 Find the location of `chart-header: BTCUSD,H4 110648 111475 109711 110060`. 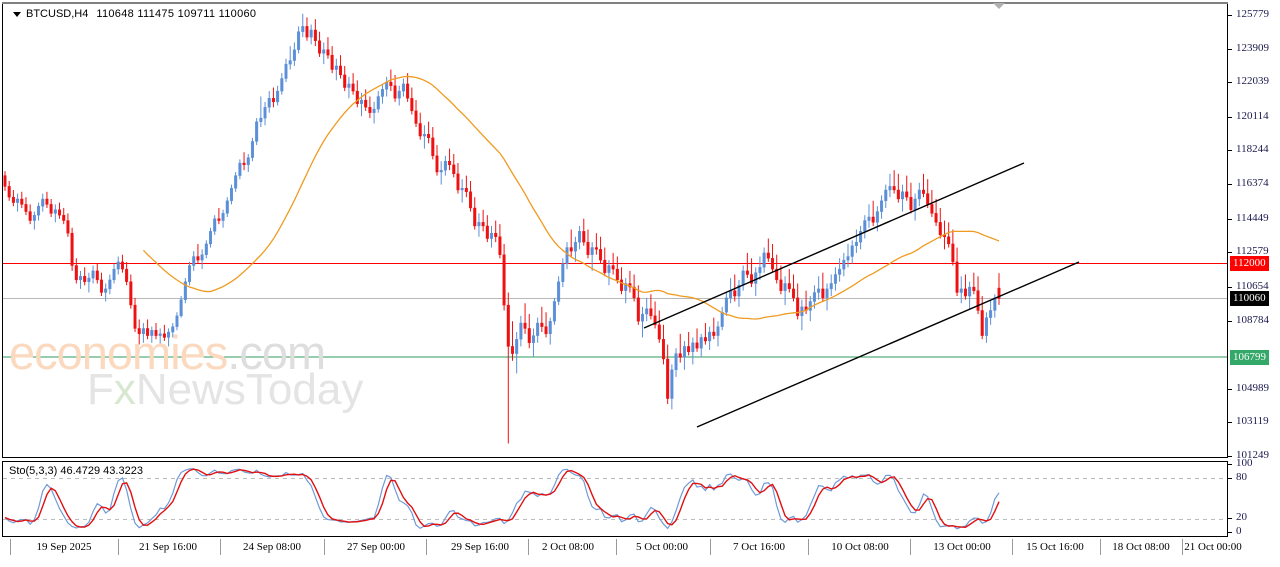

chart-header: BTCUSD,H4 110648 111475 109711 110060 is located at coordinates (134, 14).